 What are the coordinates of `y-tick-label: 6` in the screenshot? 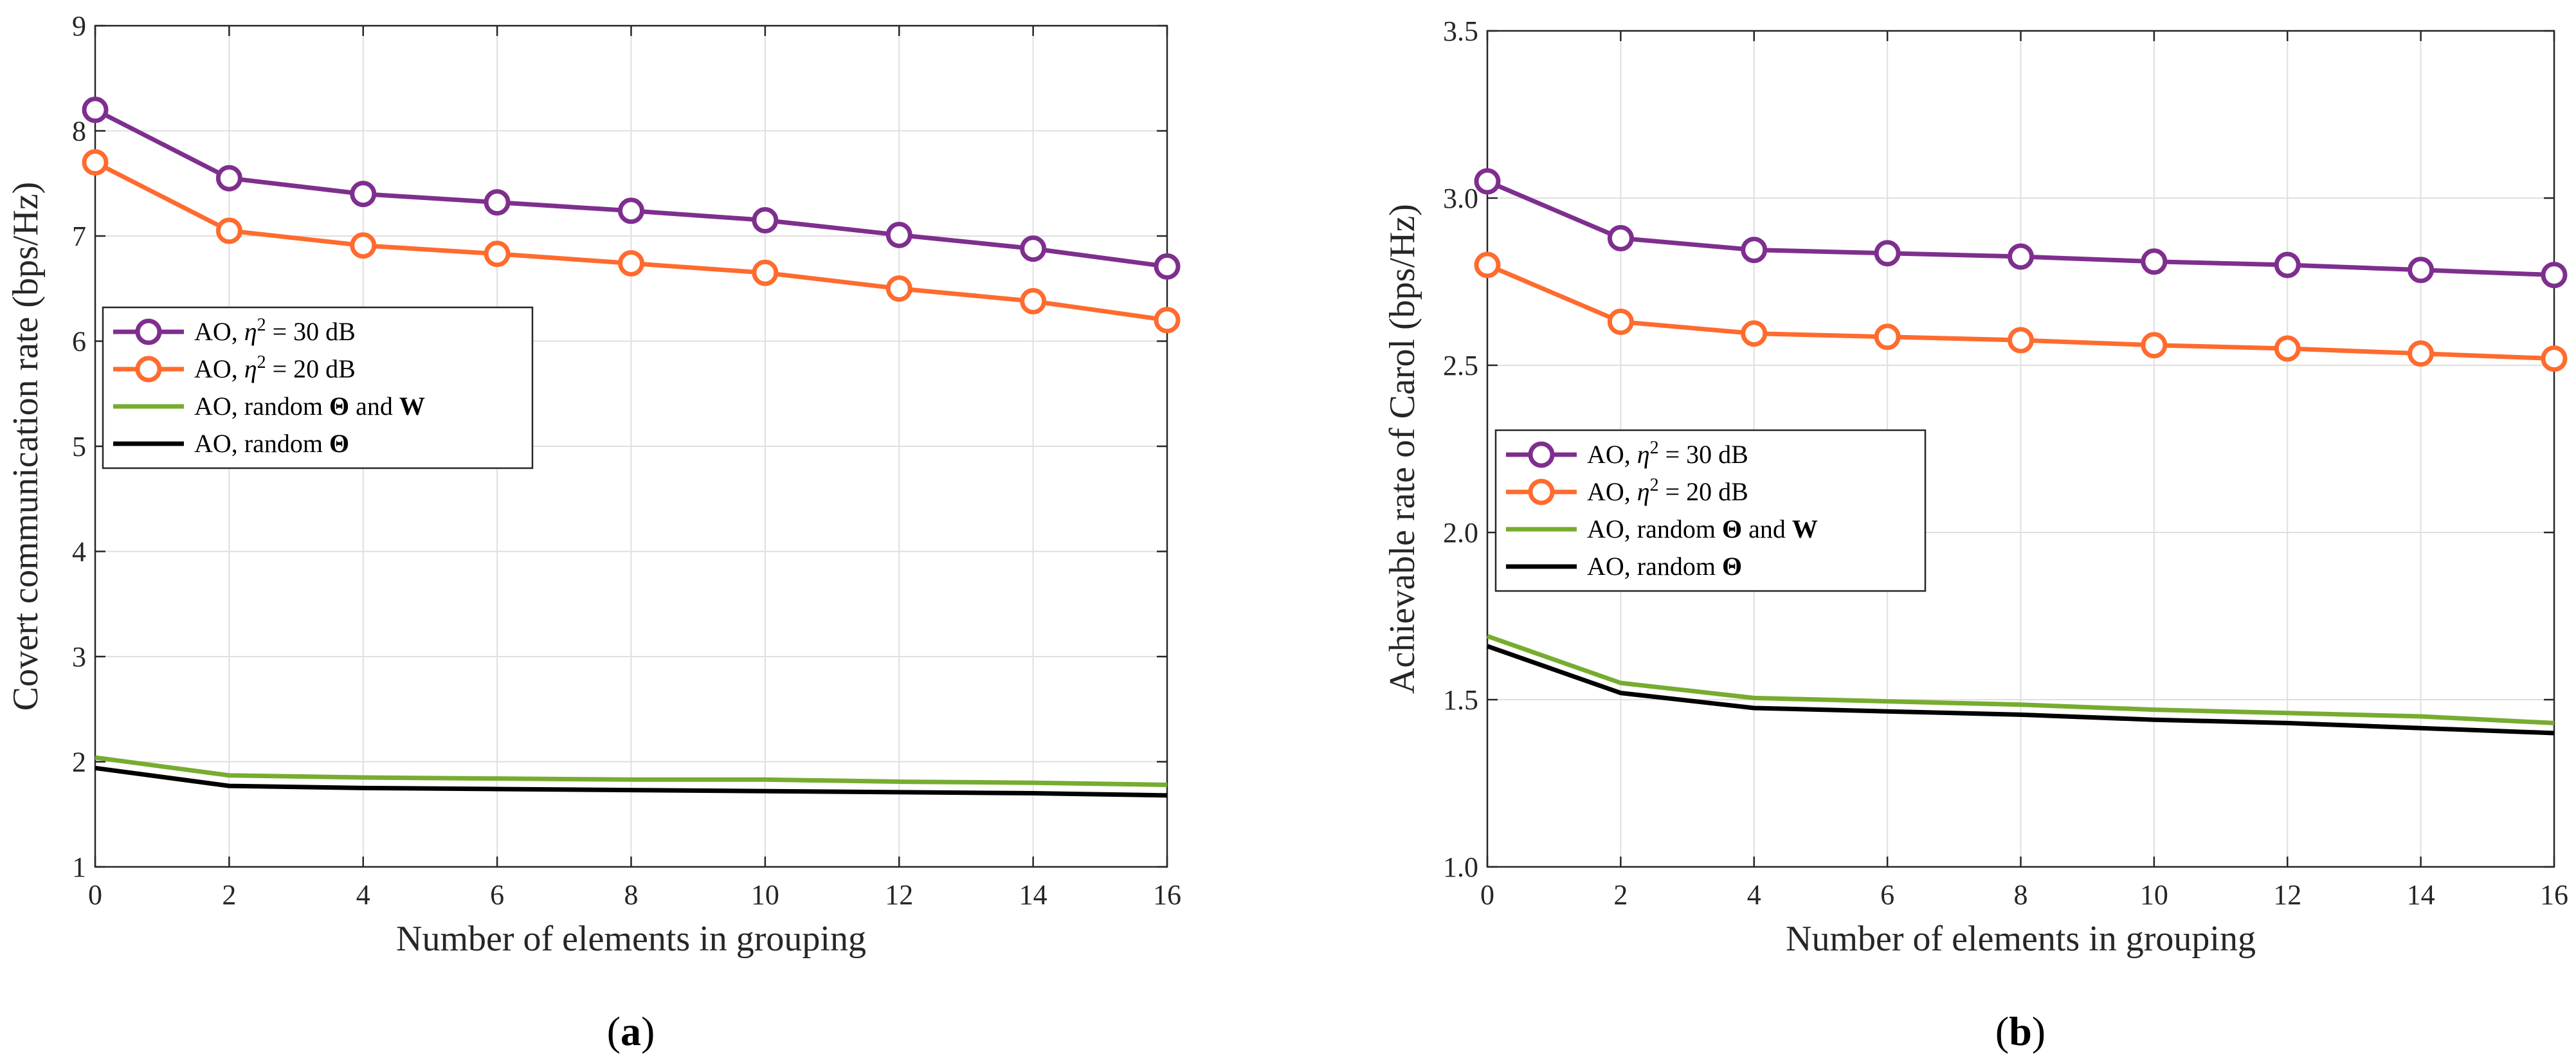 It's located at (79, 342).